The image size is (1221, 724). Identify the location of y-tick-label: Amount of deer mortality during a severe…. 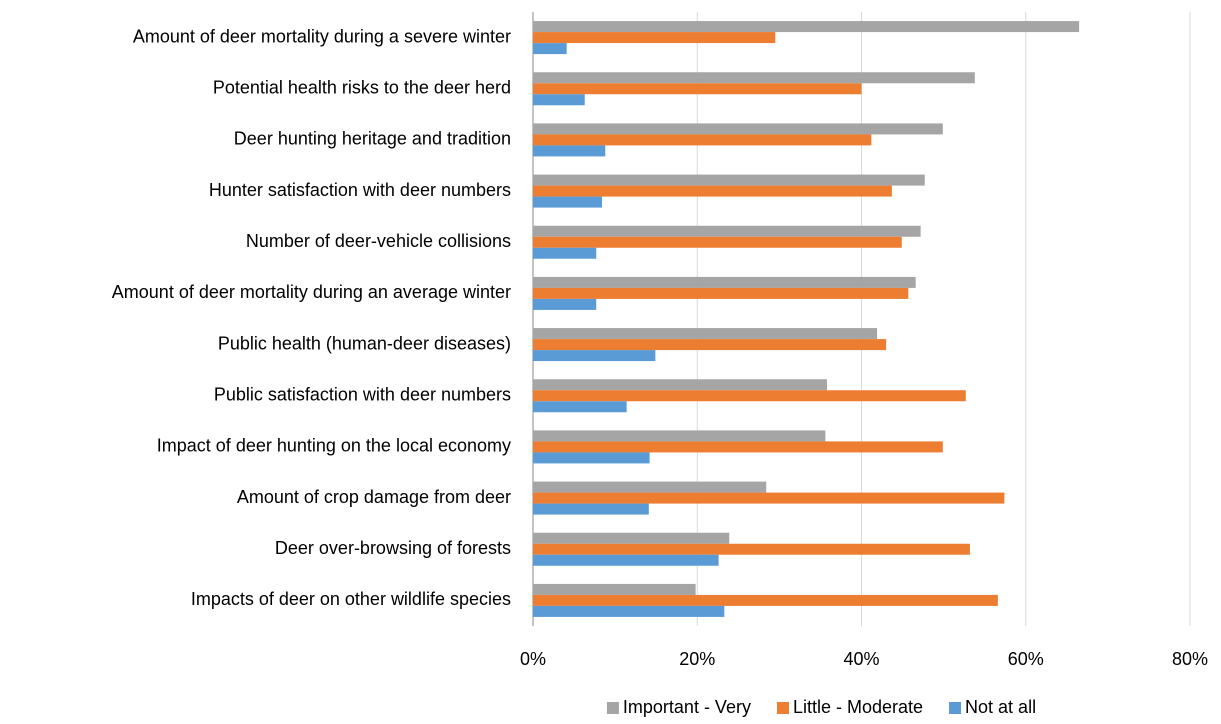
(322, 36).